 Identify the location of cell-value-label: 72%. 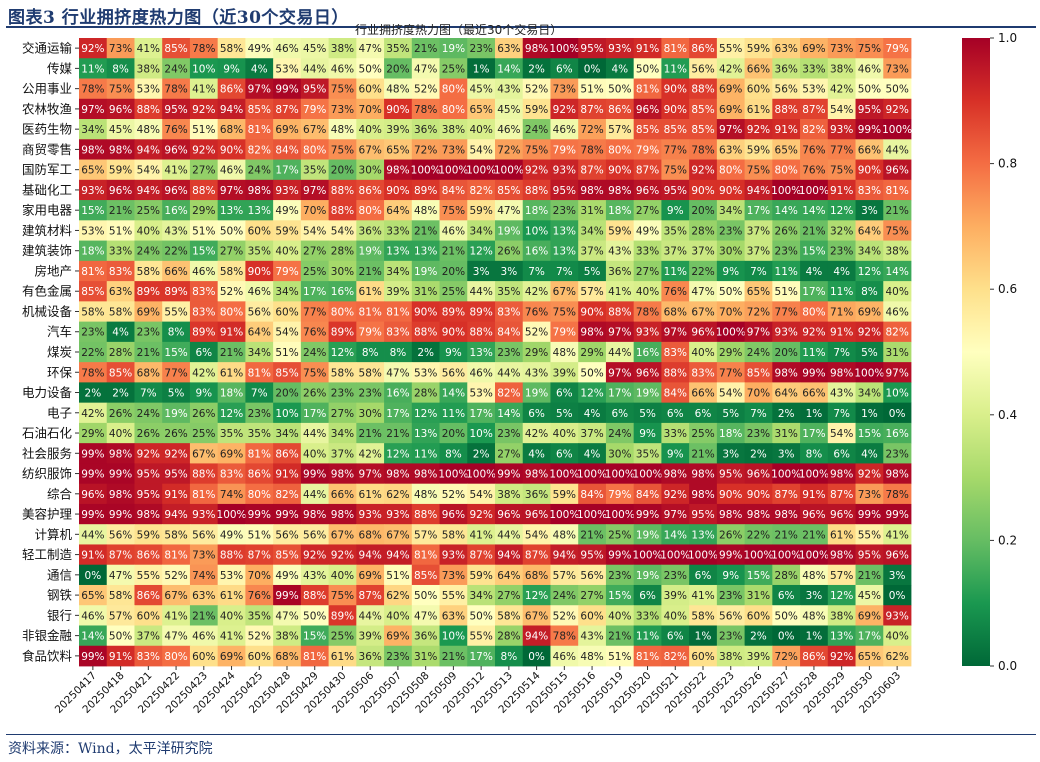
(508, 150).